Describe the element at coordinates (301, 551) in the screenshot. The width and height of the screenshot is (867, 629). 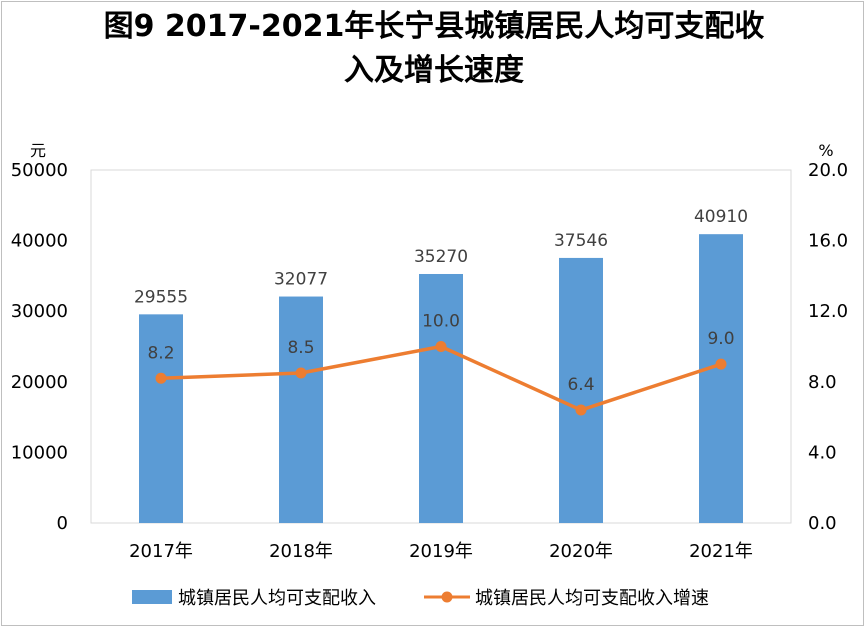
I see `category-label: 2018年` at that location.